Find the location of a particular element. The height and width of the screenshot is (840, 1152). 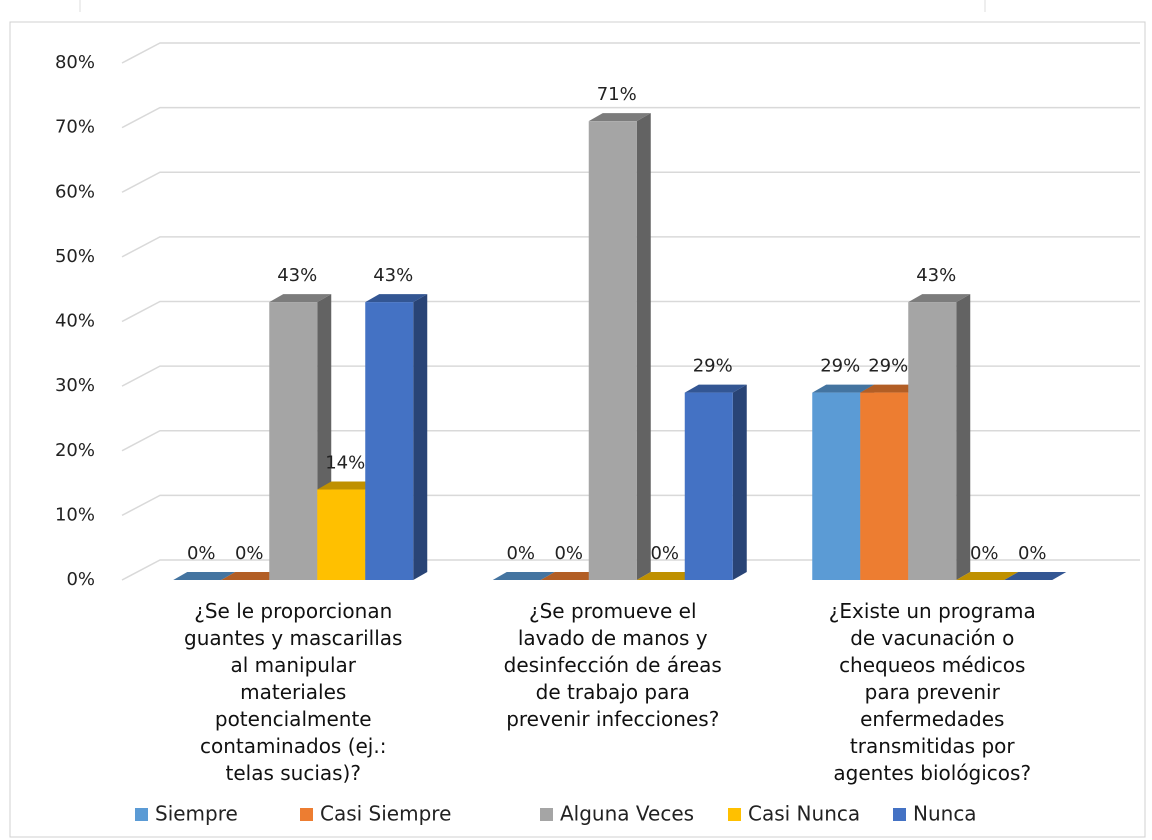

y-tick-label: 10% is located at coordinates (75, 514).